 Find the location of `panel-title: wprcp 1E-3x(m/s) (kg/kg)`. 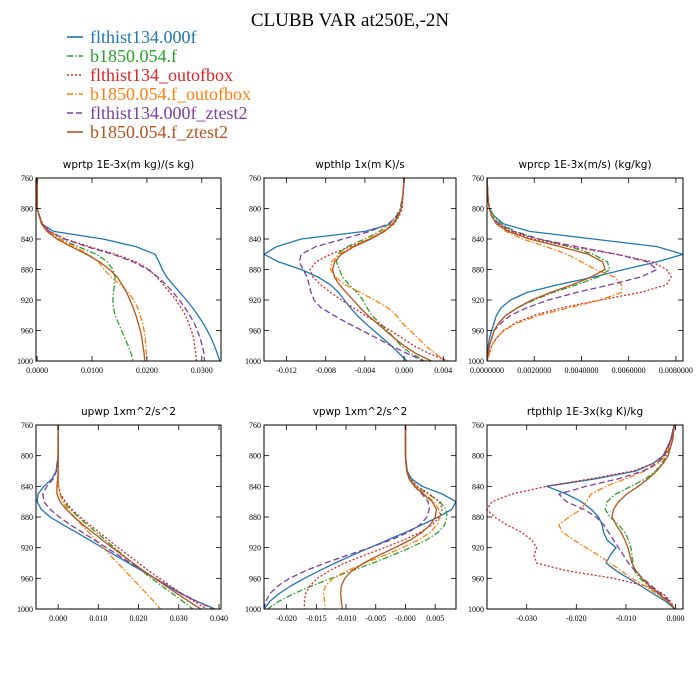

panel-title: wprcp 1E-3x(m/s) (kg/kg) is located at coordinates (584, 165).